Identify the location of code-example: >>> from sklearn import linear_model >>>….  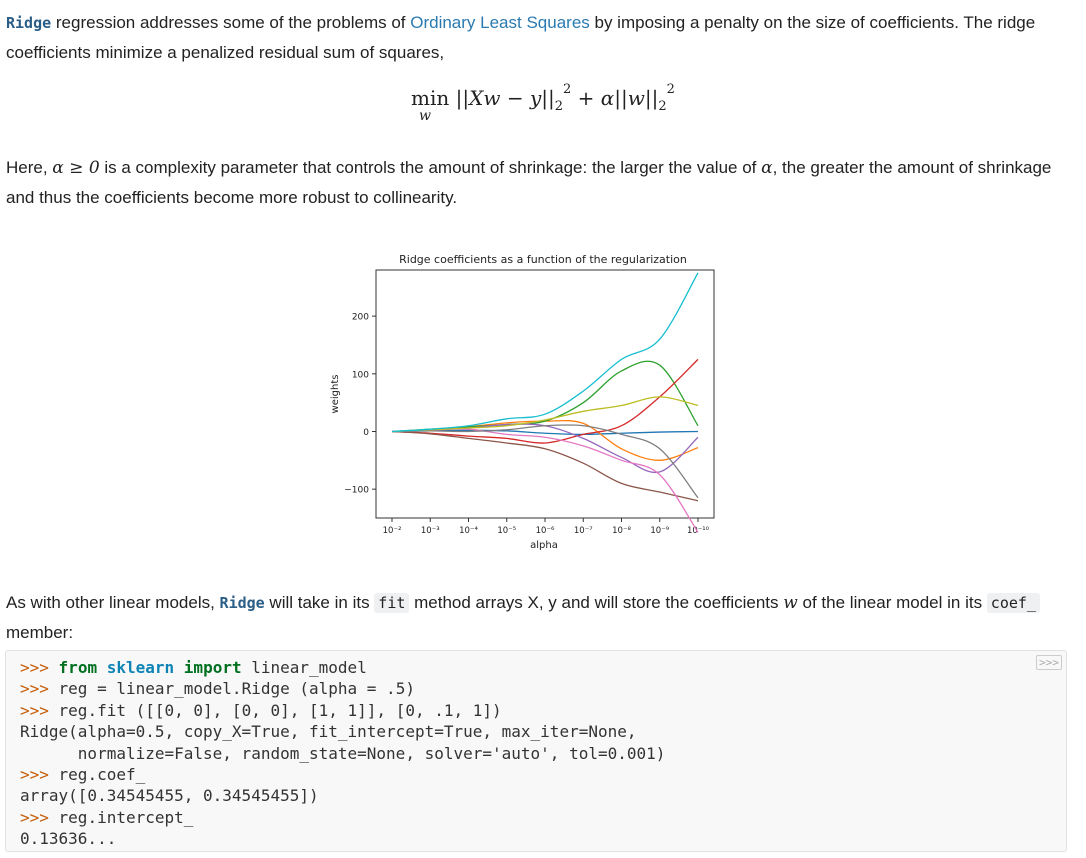
(343, 753).